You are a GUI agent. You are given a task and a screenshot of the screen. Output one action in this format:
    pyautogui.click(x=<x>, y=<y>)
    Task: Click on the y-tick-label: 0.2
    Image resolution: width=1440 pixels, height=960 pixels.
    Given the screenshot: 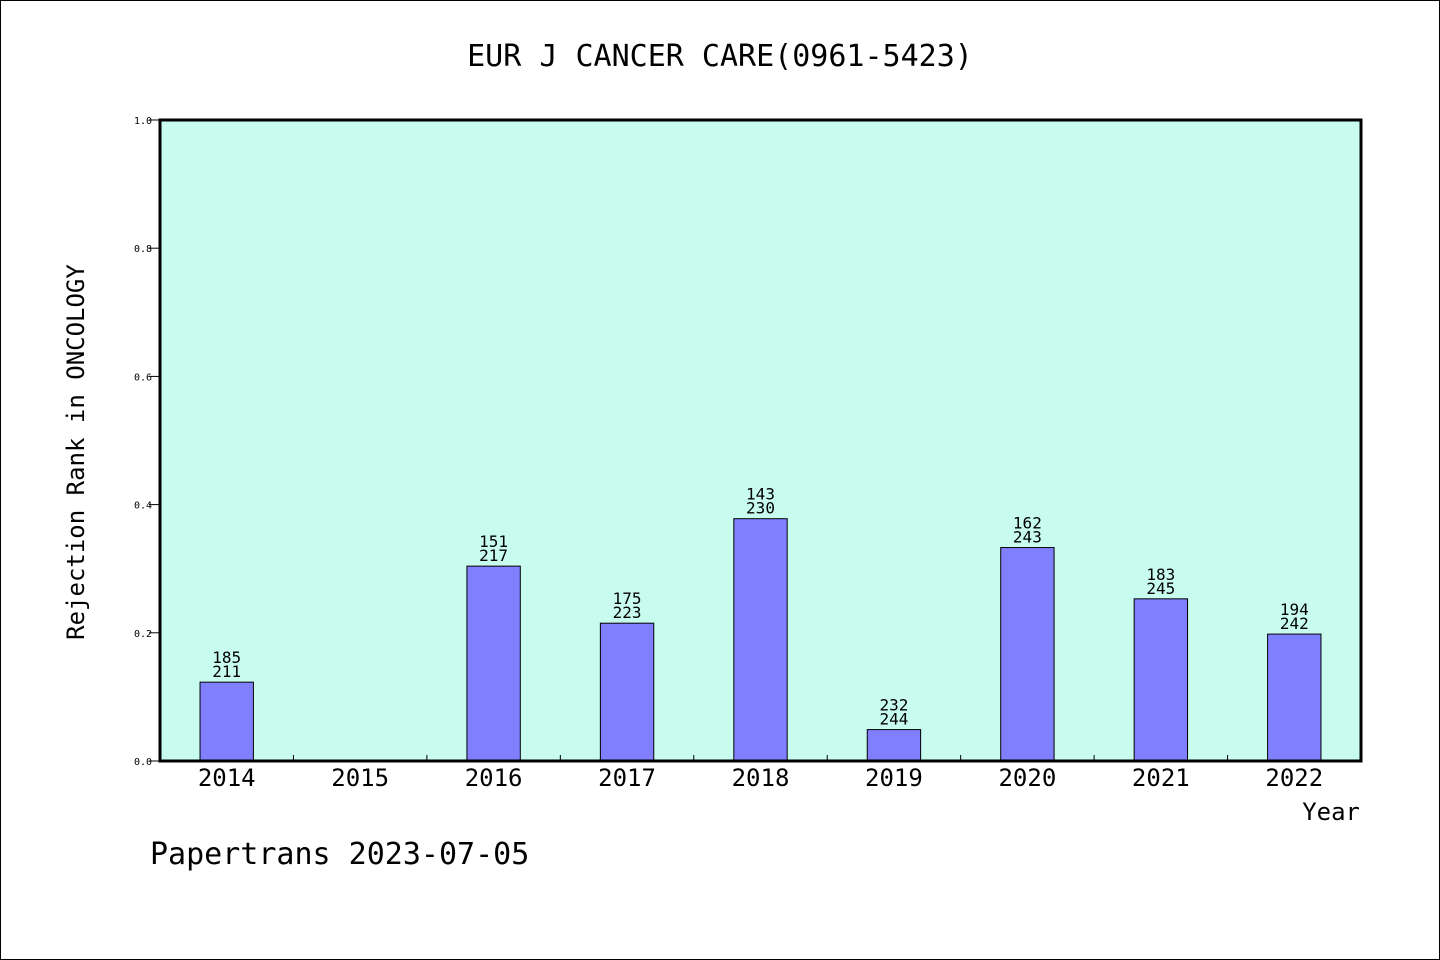 What is the action you would take?
    pyautogui.click(x=143, y=634)
    